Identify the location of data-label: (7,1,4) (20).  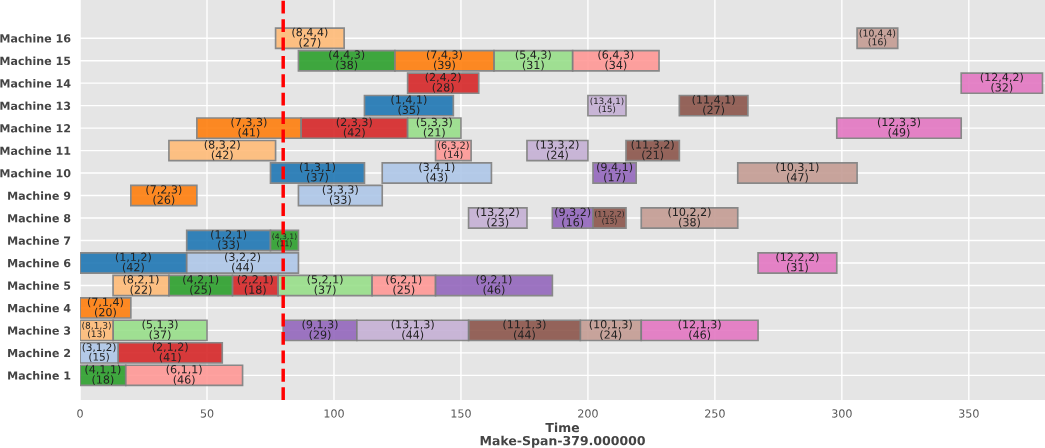
(105, 307).